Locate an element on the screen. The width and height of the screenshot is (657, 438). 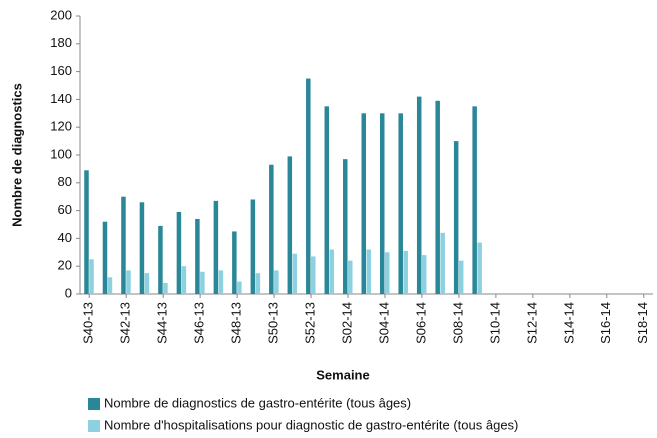
y-tick-label: 160 is located at coordinates (61, 70).